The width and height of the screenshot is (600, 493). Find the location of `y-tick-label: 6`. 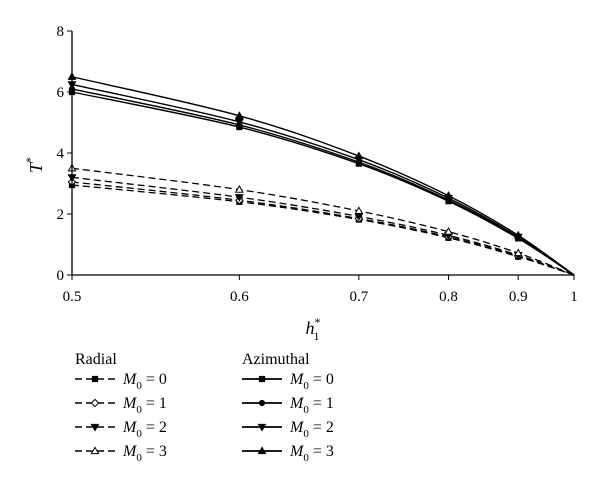

y-tick-label: 6 is located at coordinates (61, 93).